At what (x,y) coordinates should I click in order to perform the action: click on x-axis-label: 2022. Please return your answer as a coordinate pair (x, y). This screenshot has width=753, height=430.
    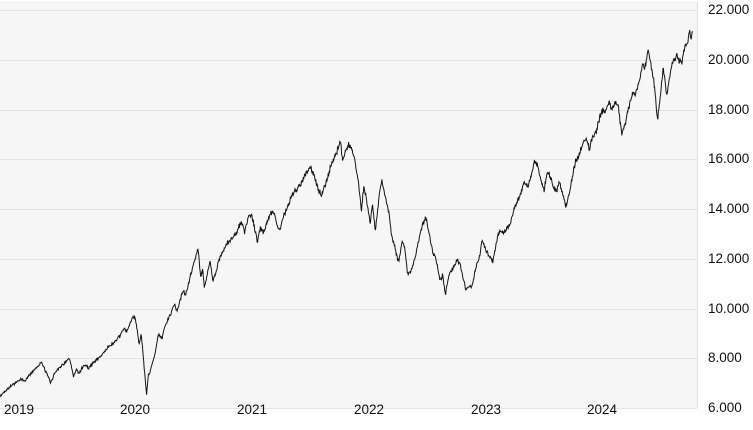
    Looking at the image, I should click on (369, 409).